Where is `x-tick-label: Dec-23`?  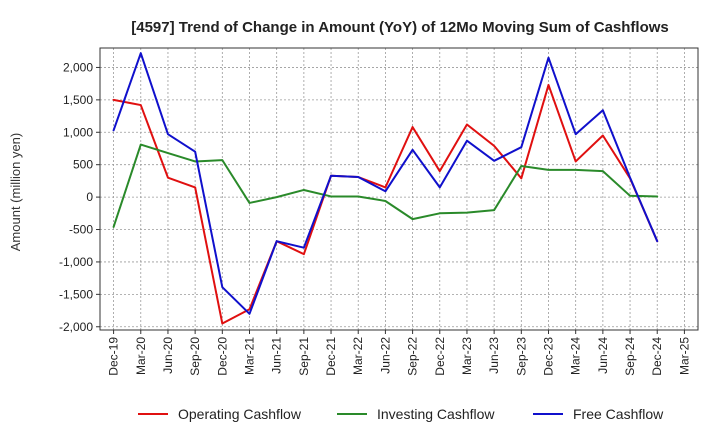 x-tick-label: Dec-23 is located at coordinates (549, 356).